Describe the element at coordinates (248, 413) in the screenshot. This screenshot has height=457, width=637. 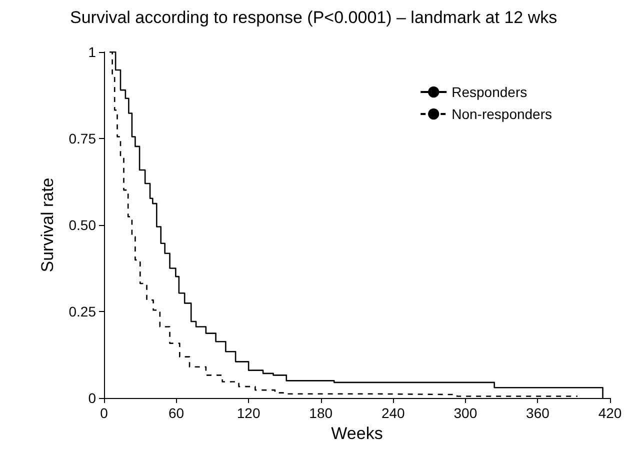
I see `x-tick-label: 120` at that location.